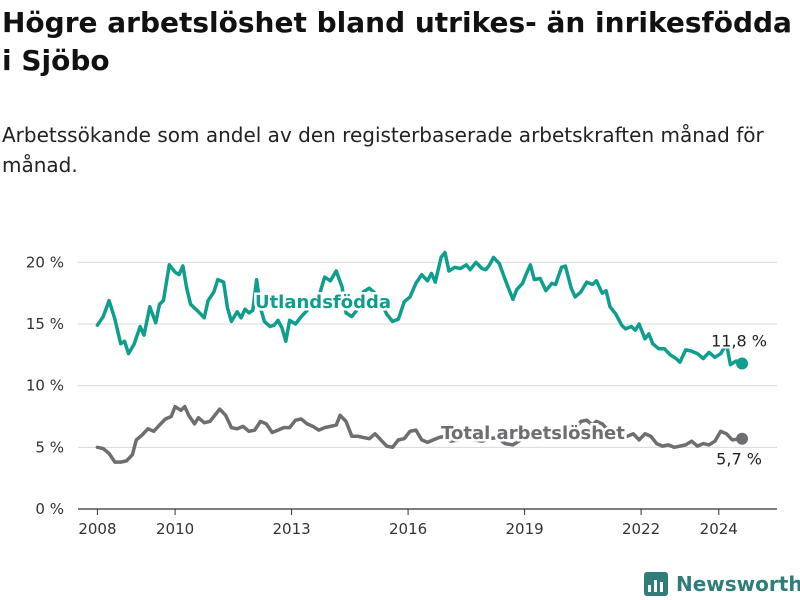 Image resolution: width=800 pixels, height=600 pixels. I want to click on x-tick-label: 2008, so click(97, 529).